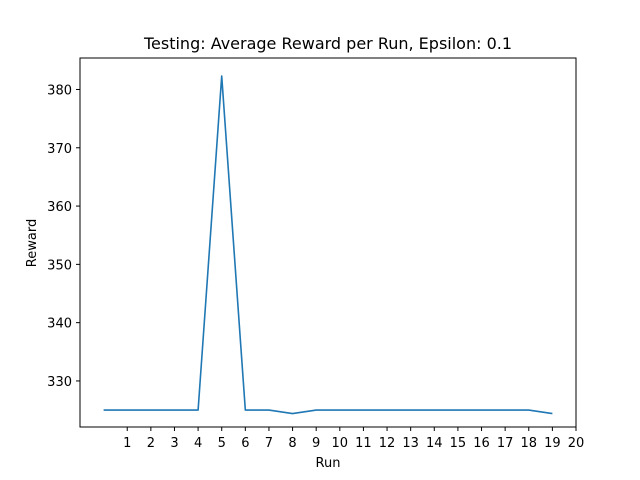 The width and height of the screenshot is (640, 480). I want to click on y-tick-label: 370, so click(59, 149).